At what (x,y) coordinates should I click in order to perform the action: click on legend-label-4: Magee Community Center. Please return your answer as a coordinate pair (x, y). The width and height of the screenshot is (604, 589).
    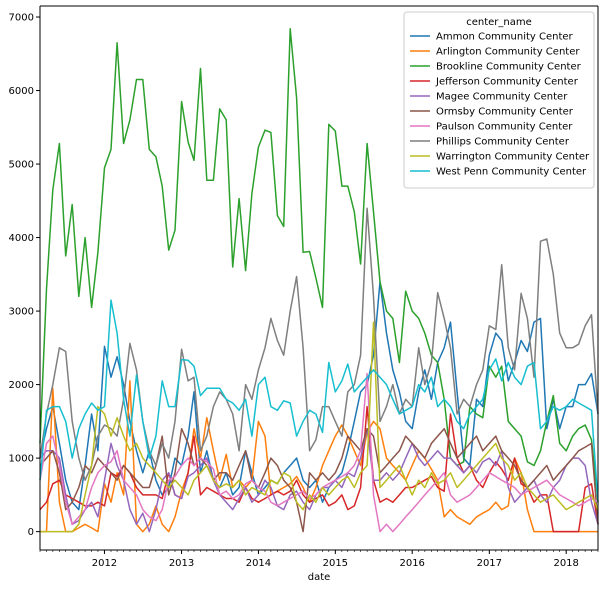
    Looking at the image, I should click on (502, 97).